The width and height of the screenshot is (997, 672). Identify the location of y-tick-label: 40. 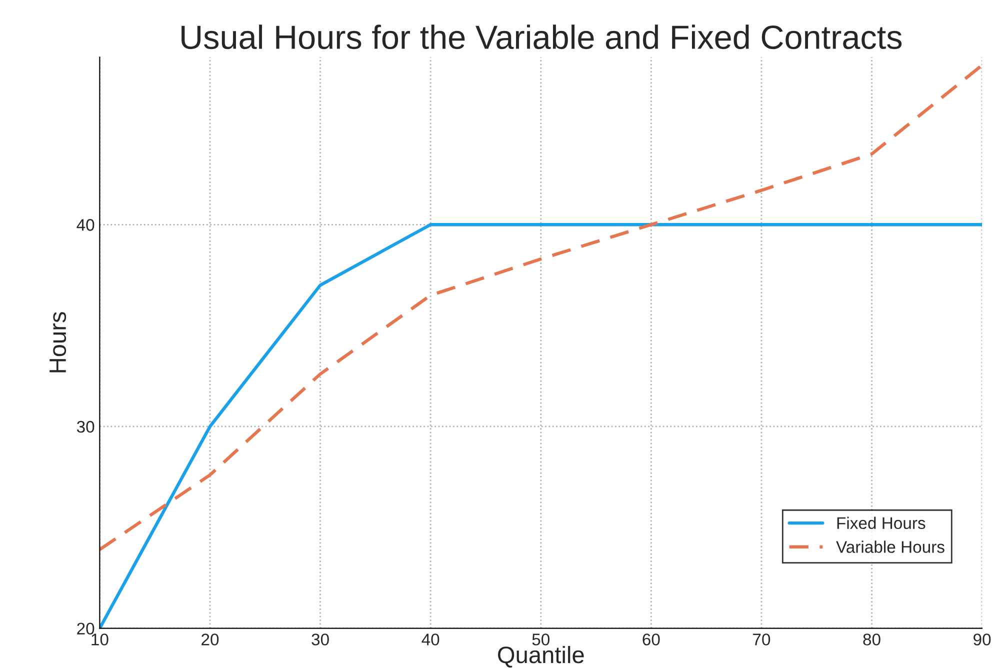
(85, 225).